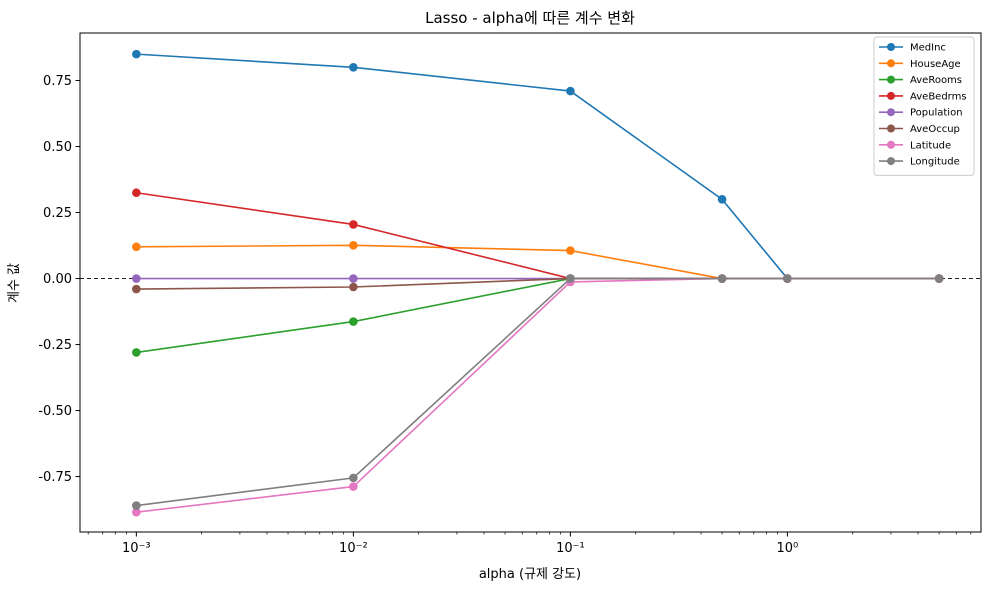 Image resolution: width=989 pixels, height=594 pixels. Describe the element at coordinates (891, 112) in the screenshot. I see `legend-marker-population` at that location.